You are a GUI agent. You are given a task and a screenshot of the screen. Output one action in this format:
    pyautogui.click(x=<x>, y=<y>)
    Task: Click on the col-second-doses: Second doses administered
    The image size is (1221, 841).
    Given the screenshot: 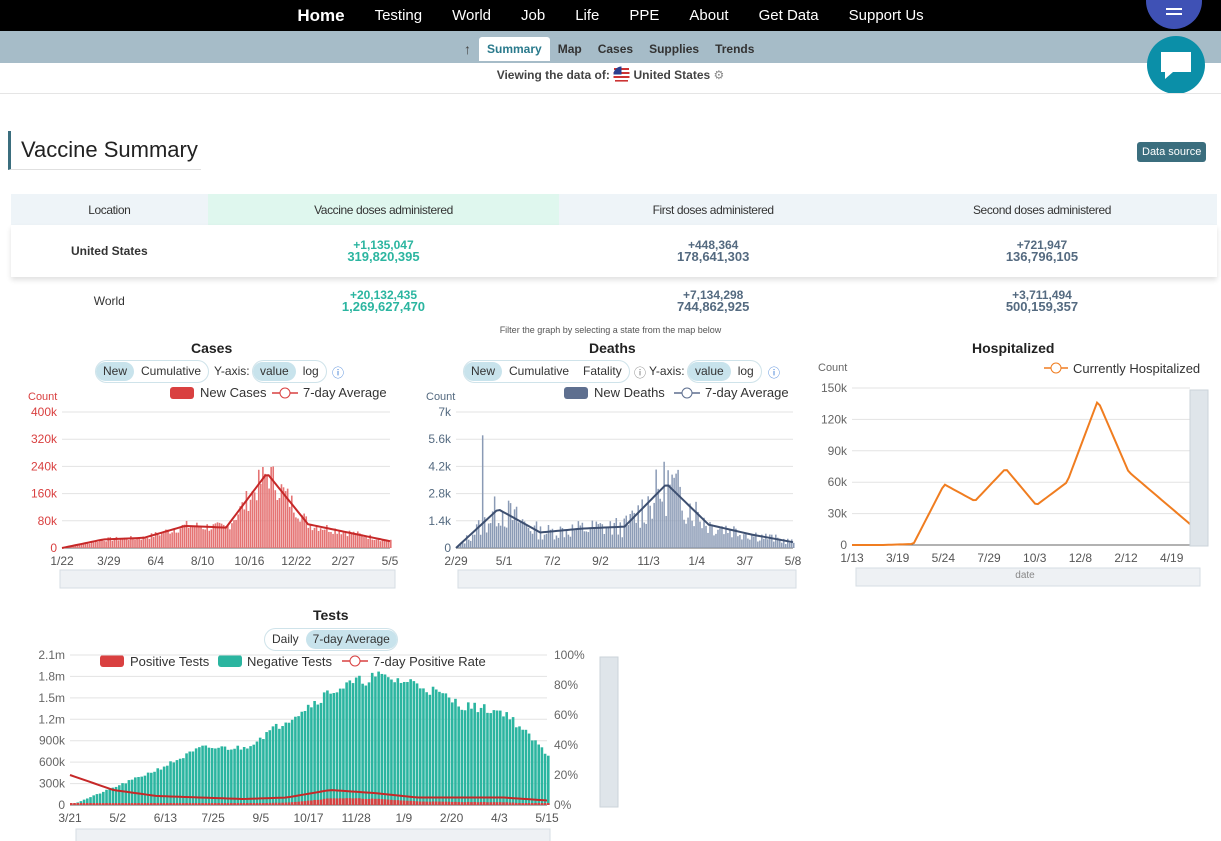 What is the action you would take?
    pyautogui.click(x=1041, y=209)
    